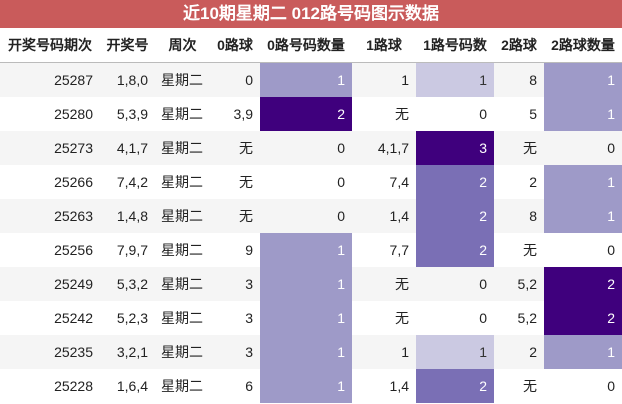  Describe the element at coordinates (73, 317) in the screenshot. I see `cell: 25242` at that location.